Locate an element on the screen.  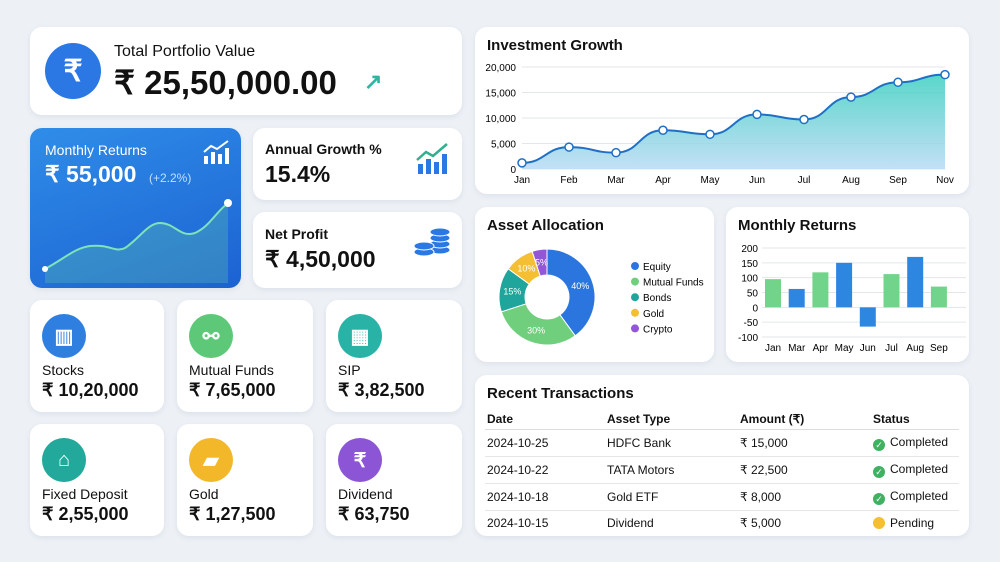
bar-mar is located at coordinates (796, 298).